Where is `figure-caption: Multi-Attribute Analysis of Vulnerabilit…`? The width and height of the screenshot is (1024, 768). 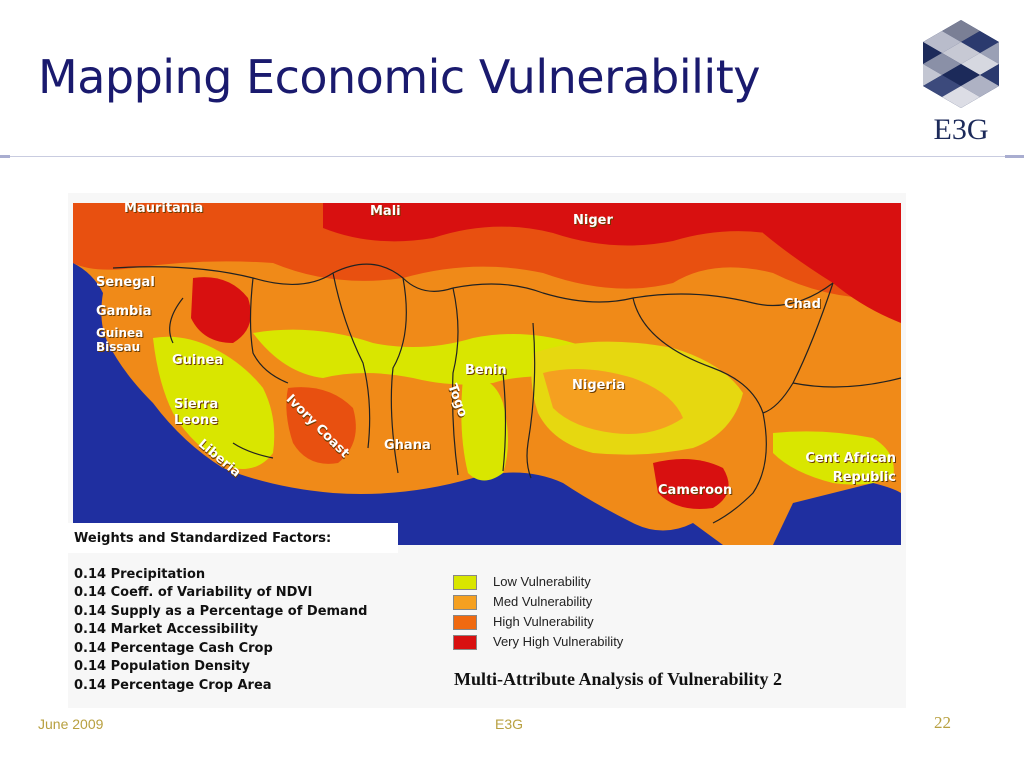 figure-caption: Multi-Attribute Analysis of Vulnerabilit… is located at coordinates (618, 679).